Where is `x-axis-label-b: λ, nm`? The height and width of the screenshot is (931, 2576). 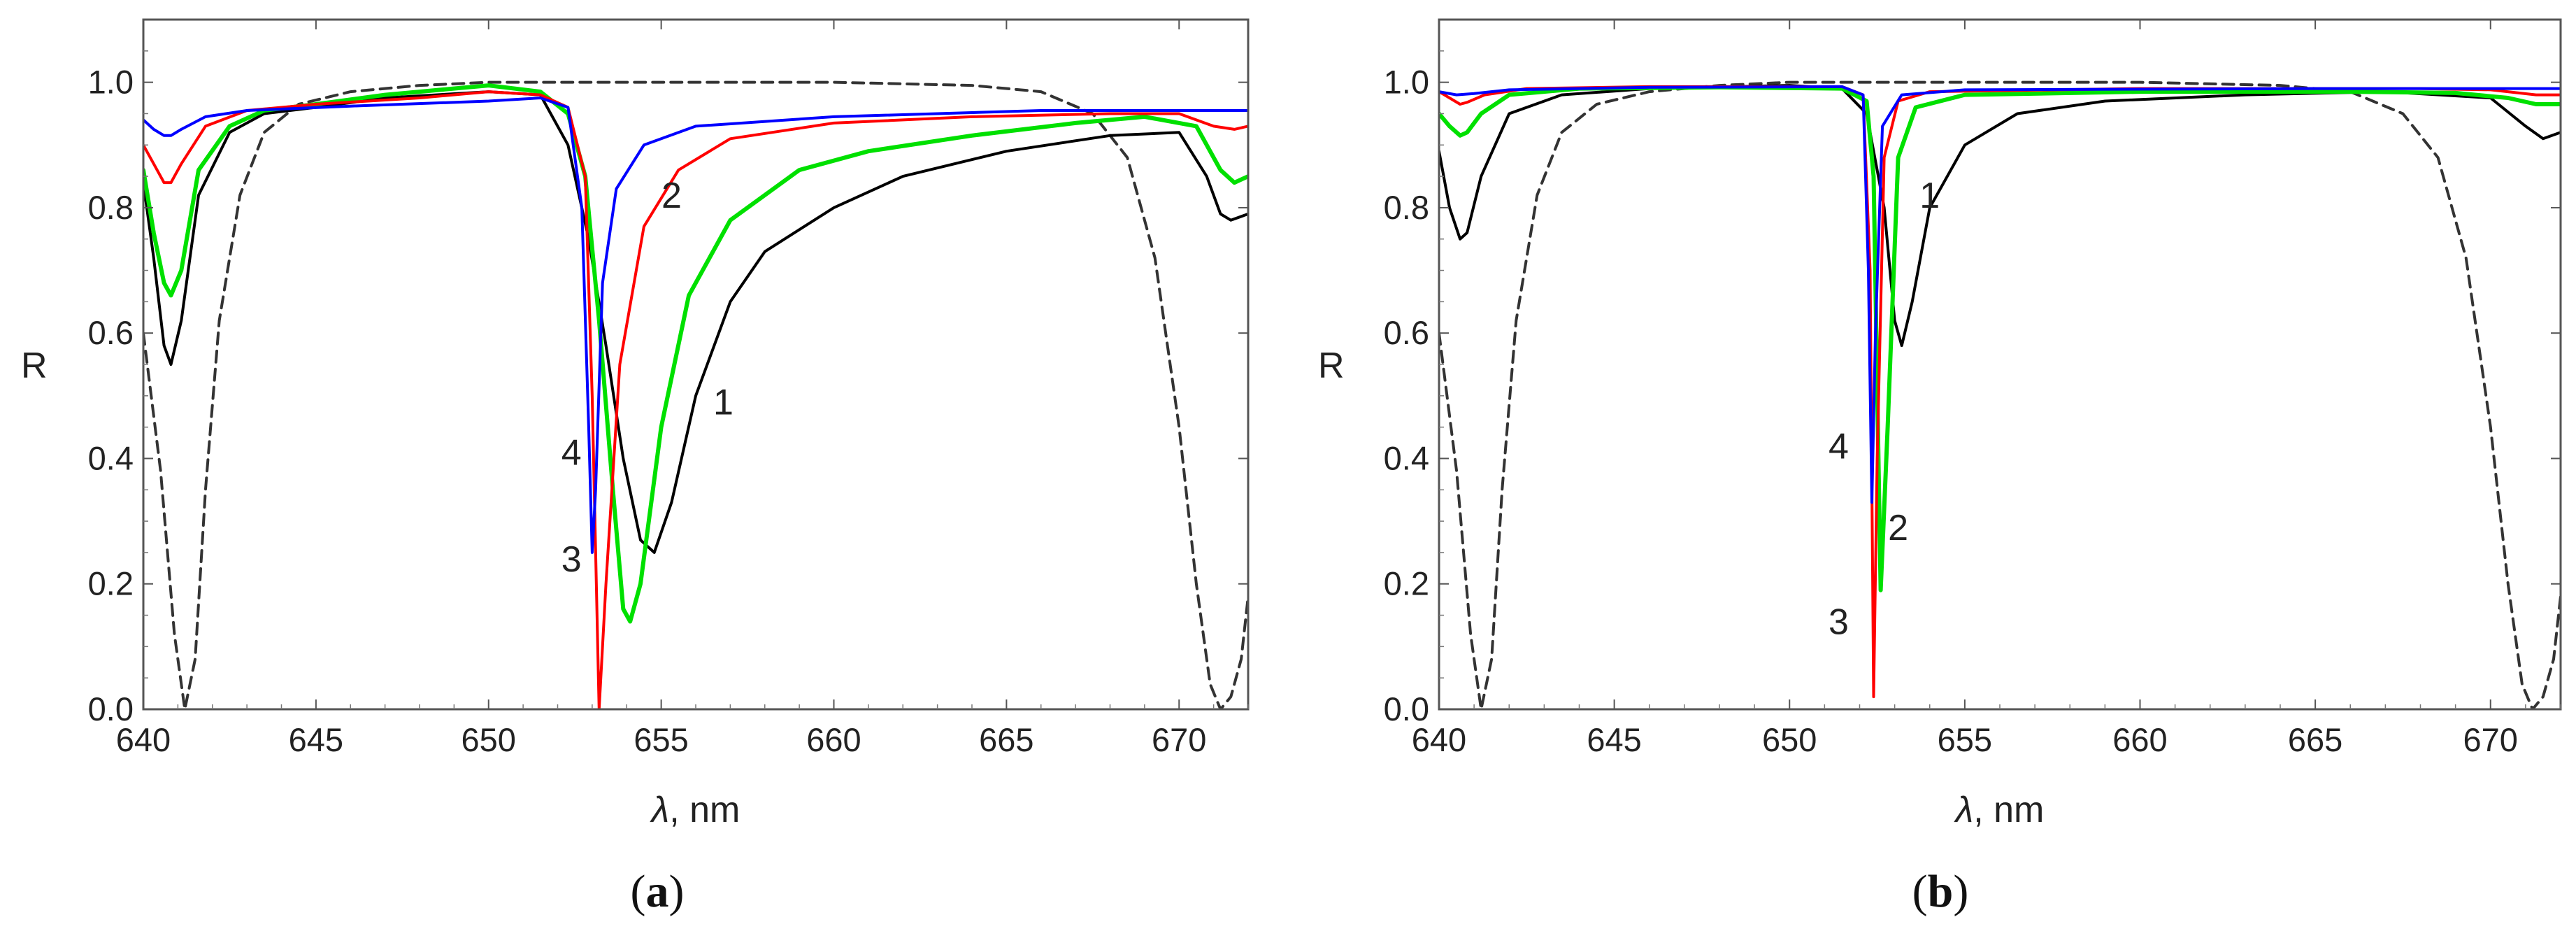
x-axis-label-b: λ, nm is located at coordinates (1999, 810).